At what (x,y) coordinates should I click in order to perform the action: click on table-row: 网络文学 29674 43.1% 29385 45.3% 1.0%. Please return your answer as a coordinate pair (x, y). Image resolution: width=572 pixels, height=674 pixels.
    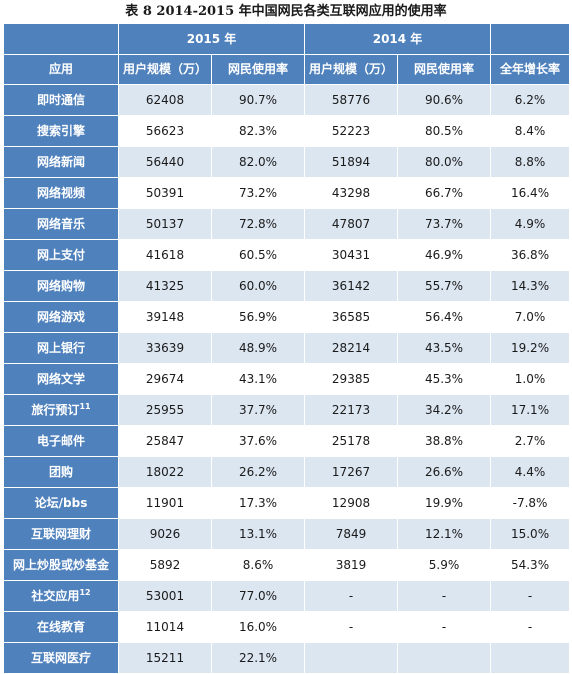
    Looking at the image, I should click on (287, 379).